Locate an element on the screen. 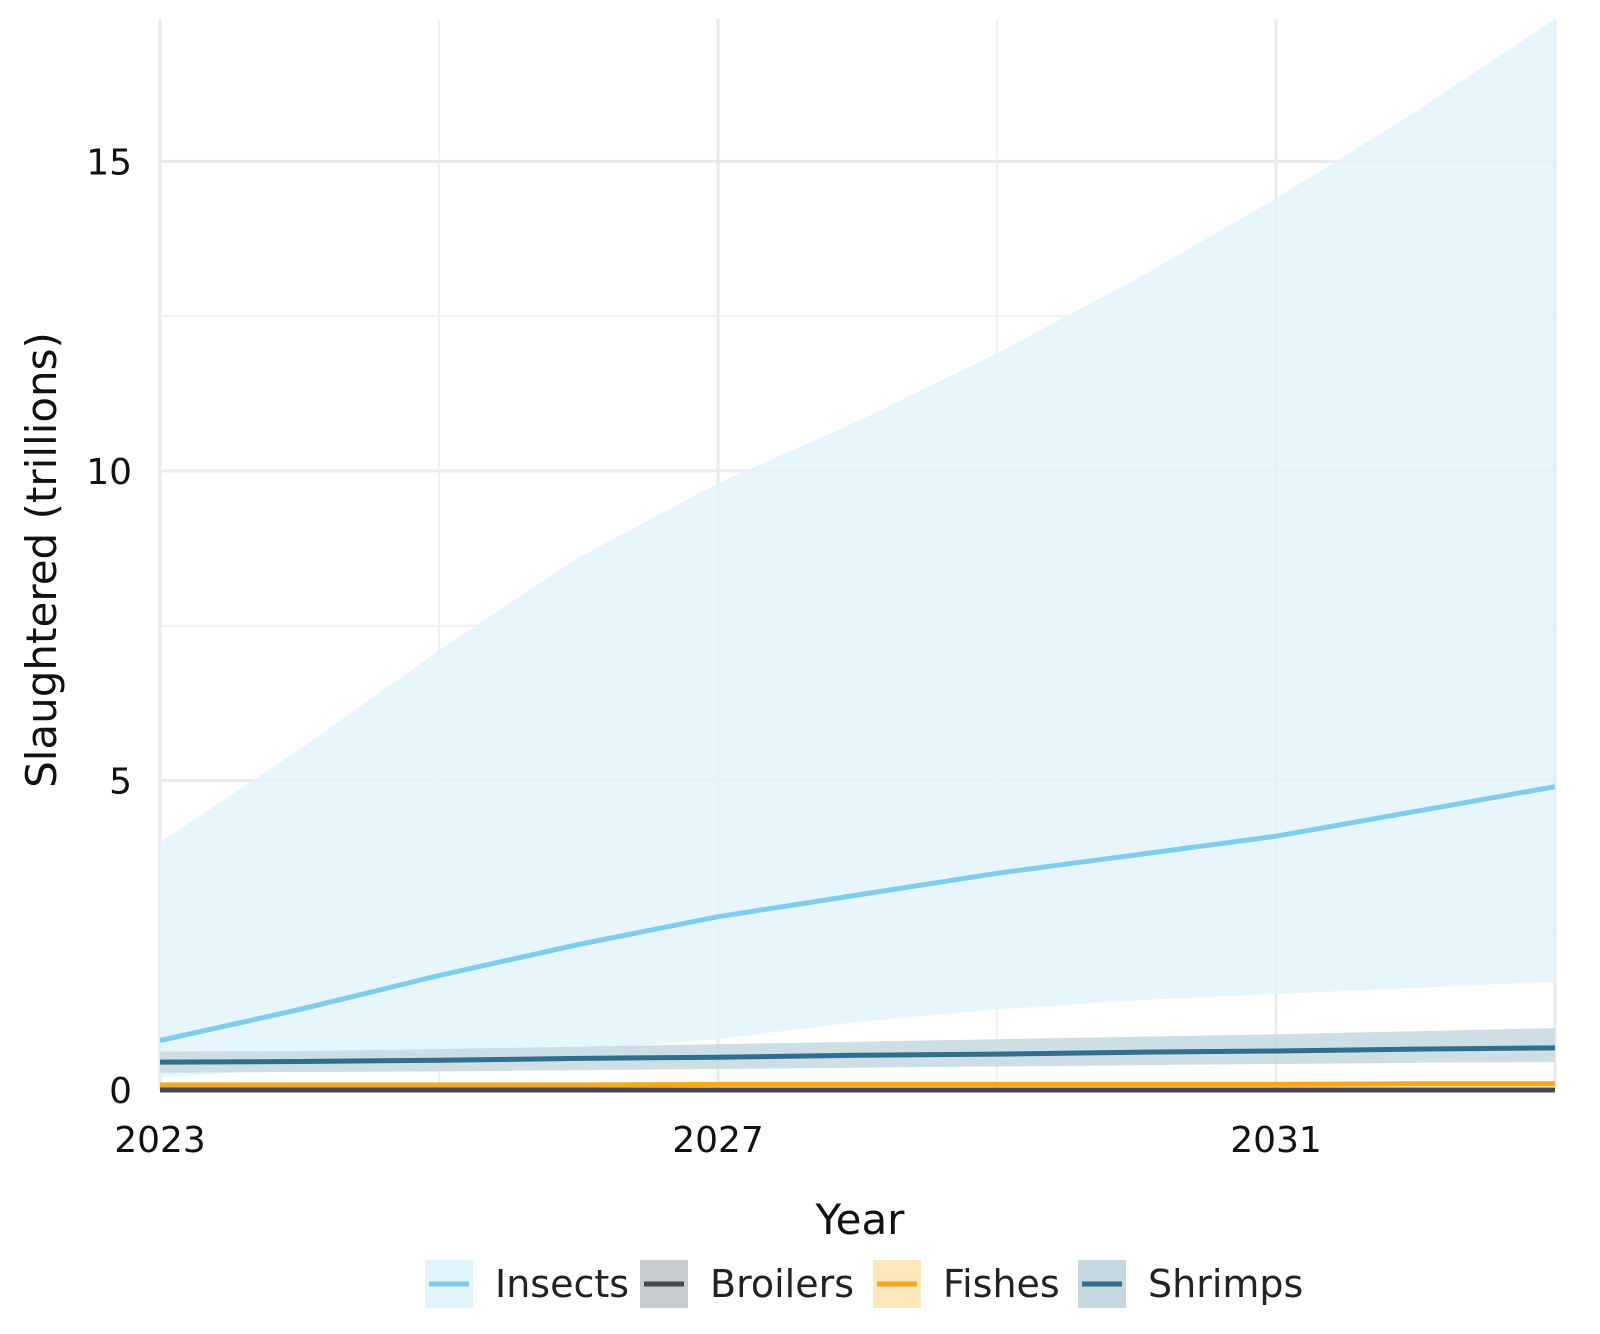  y-tick-label: 0 is located at coordinates (120, 1091).